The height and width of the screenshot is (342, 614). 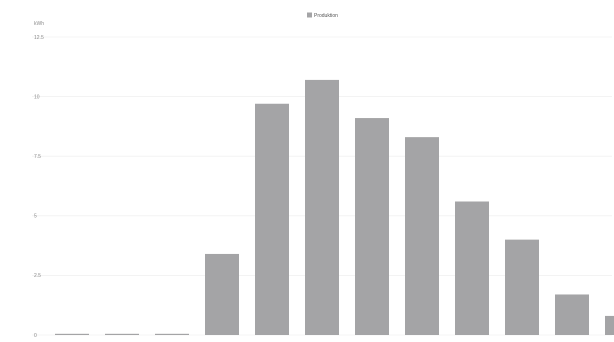 I want to click on y-tick-label: 10, so click(x=37, y=97).